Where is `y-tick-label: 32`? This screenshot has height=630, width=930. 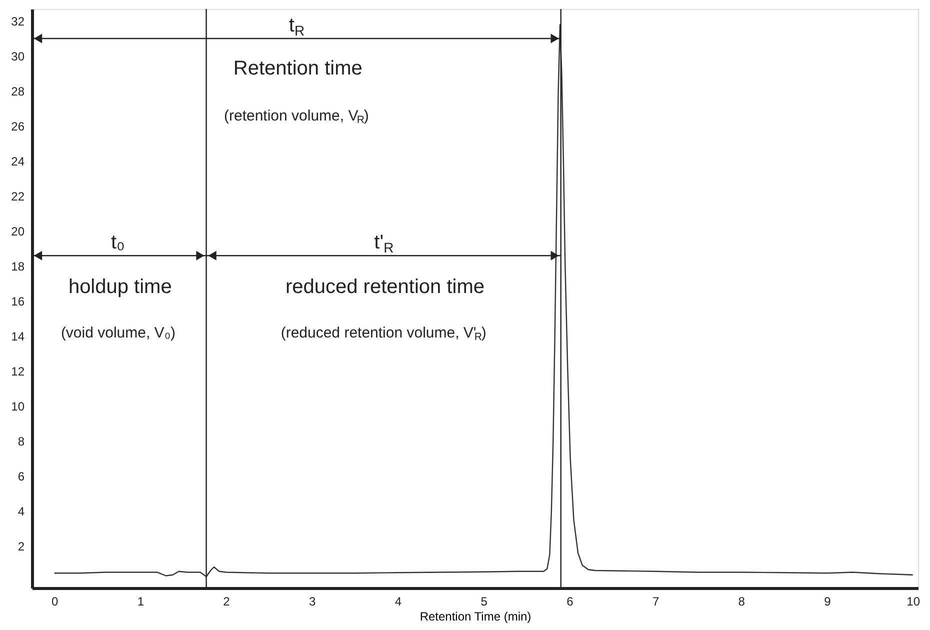 y-tick-label: 32 is located at coordinates (18, 21).